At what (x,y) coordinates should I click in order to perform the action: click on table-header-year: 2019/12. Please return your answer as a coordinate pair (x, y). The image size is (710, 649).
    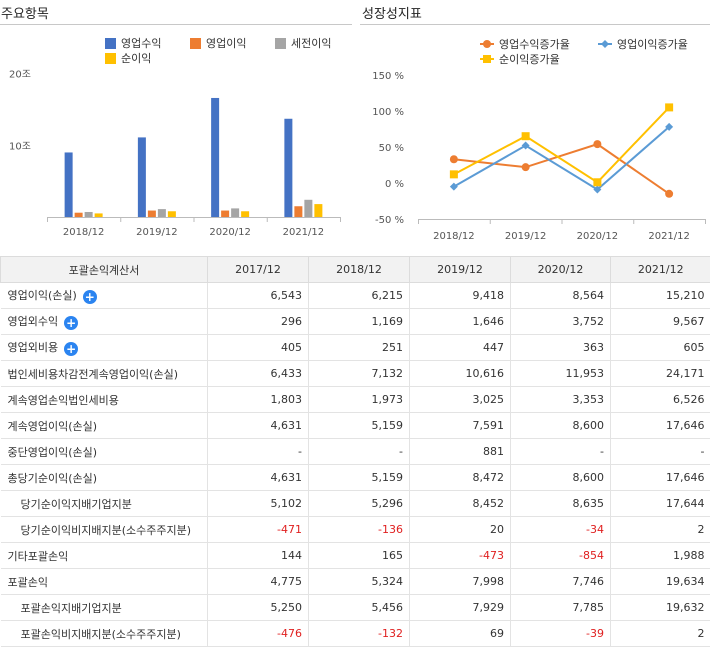
    Looking at the image, I should click on (460, 269).